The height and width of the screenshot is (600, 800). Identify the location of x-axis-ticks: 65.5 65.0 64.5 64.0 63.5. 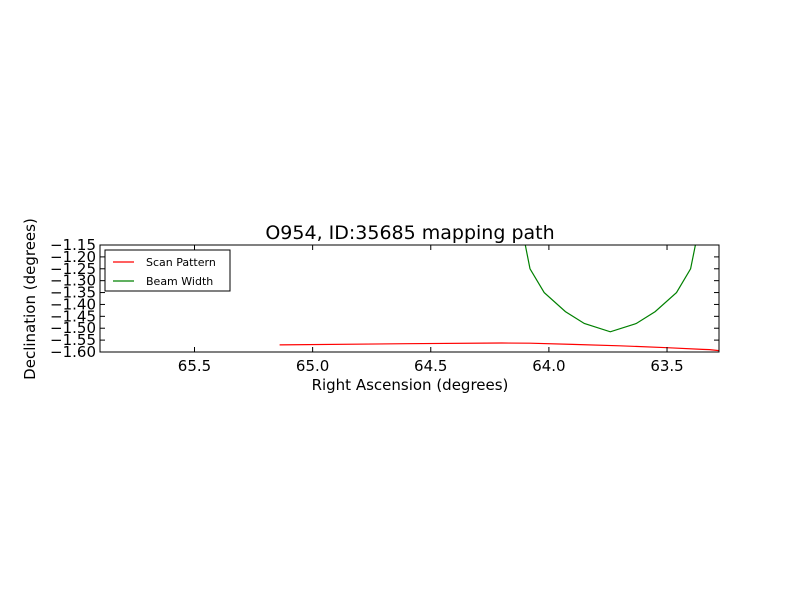
(431, 310).